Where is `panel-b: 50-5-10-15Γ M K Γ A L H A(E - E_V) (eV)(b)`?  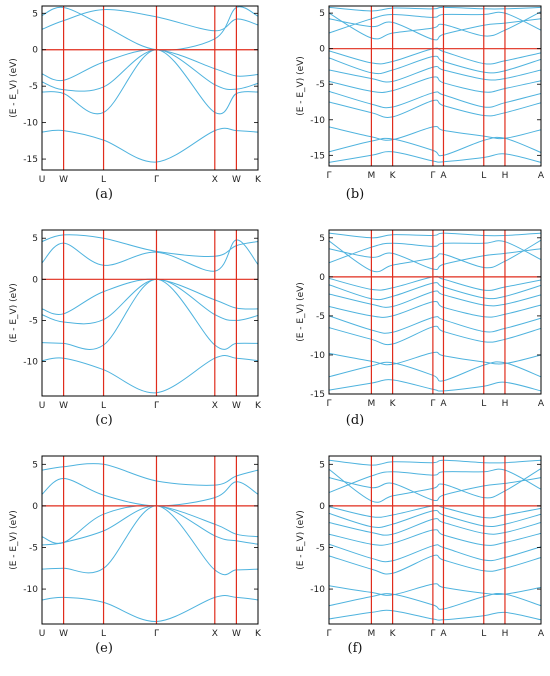 panel-b: 50-5-10-15Γ M K Γ A L H A(E - E_V) (eV)(b) is located at coordinates (420, 103).